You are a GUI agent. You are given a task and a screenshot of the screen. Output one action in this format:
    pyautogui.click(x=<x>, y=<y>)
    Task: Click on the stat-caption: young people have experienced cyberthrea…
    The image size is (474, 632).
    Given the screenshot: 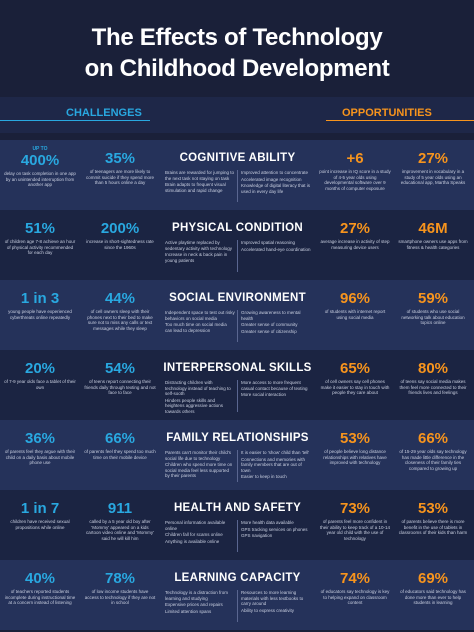 What is the action you would take?
    pyautogui.click(x=40, y=314)
    